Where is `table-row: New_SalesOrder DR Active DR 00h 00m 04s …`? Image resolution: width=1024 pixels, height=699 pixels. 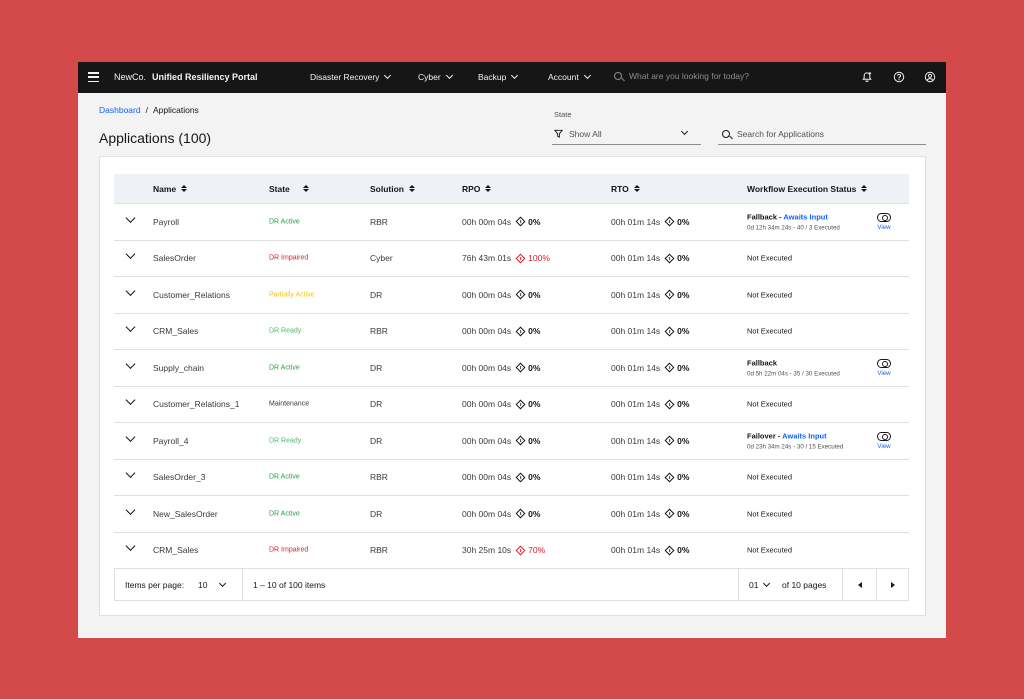 table-row: New_SalesOrder DR Active DR 00h 00m 04s … is located at coordinates (511, 514).